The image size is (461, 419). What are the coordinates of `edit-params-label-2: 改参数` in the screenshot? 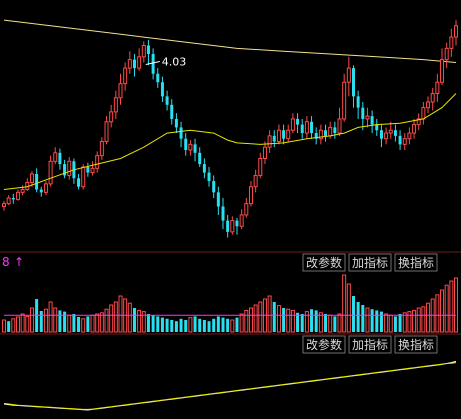 It's located at (324, 344).